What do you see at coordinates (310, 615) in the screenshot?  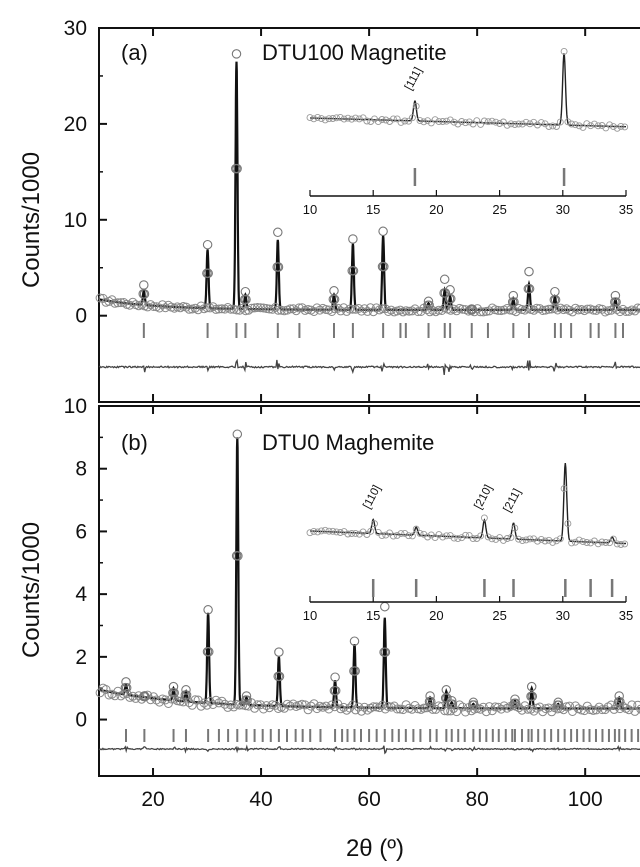 I see `panel-b-inset-x-tick-label: 10` at bounding box center [310, 615].